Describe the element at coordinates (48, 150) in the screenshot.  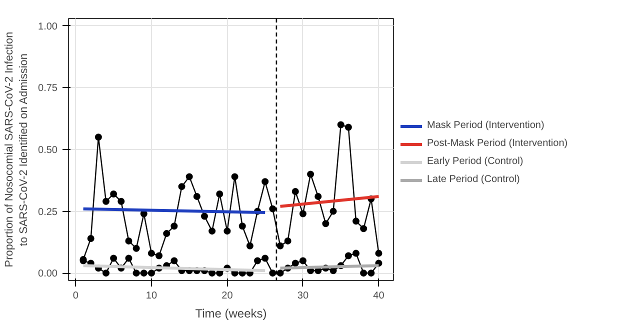
I see `y-tick-label: 0.50` at that location.